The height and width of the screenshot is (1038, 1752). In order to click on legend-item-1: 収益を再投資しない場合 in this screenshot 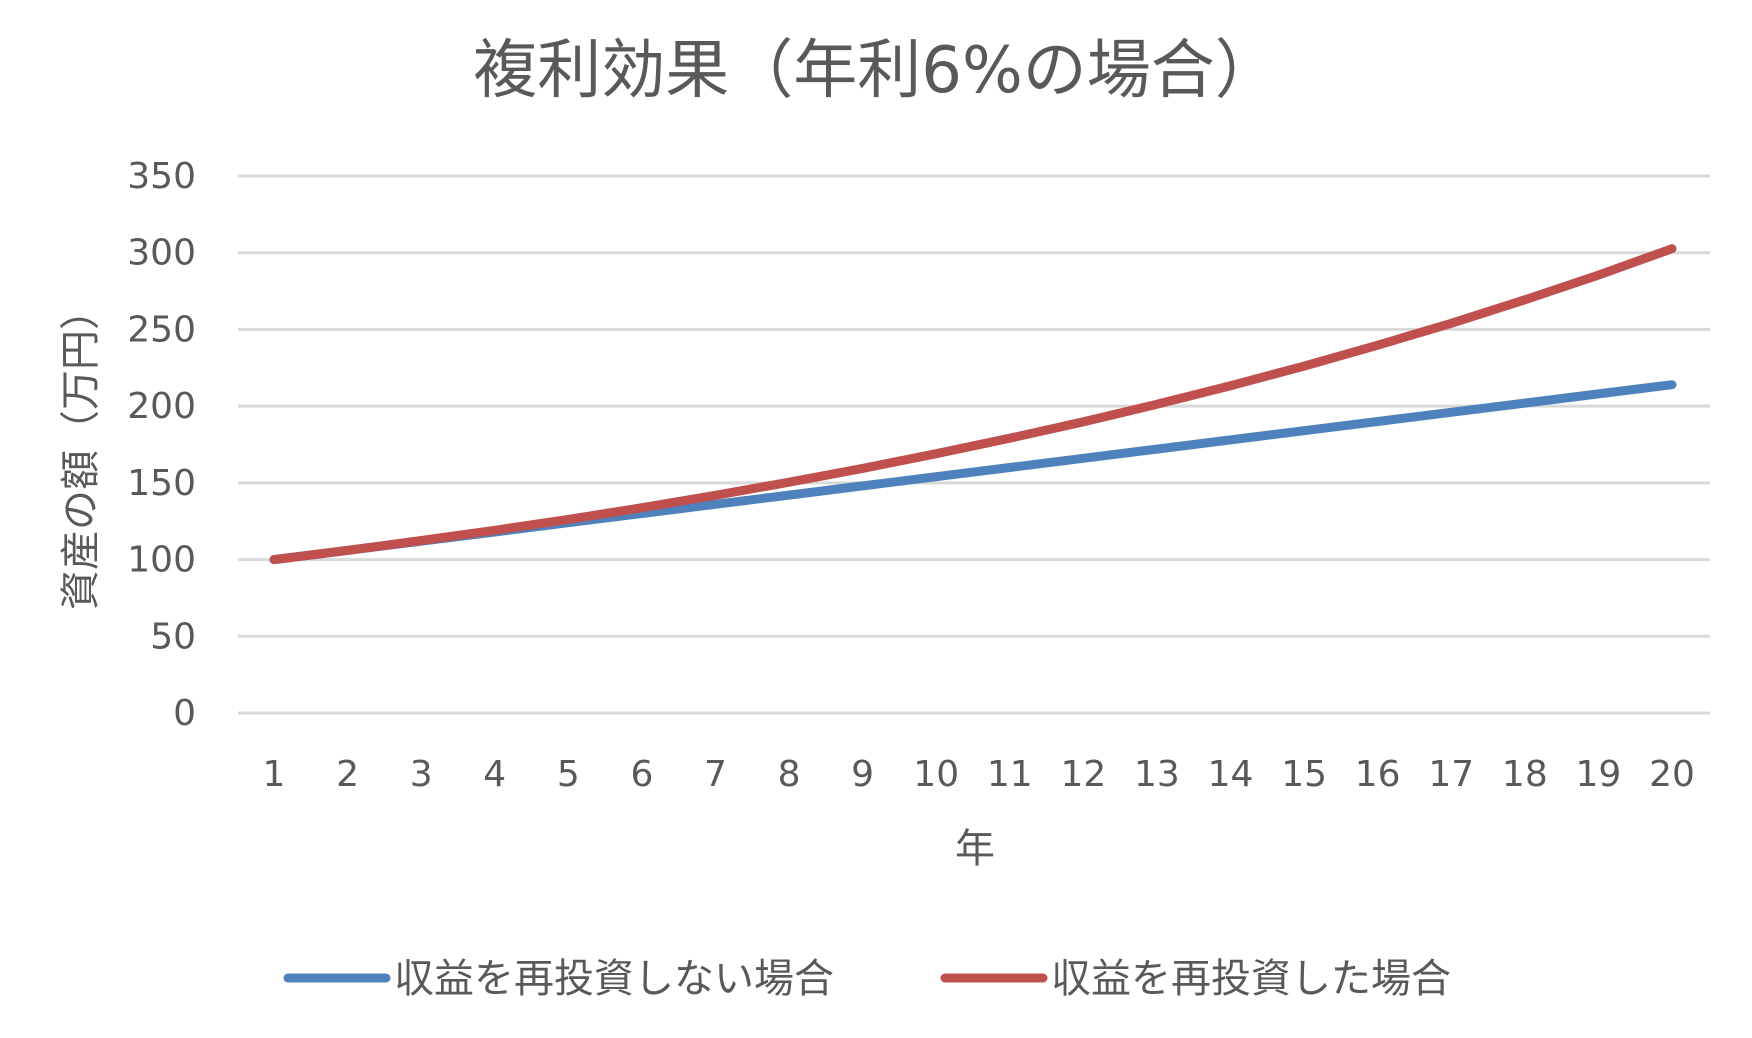, I will do `click(558, 979)`.